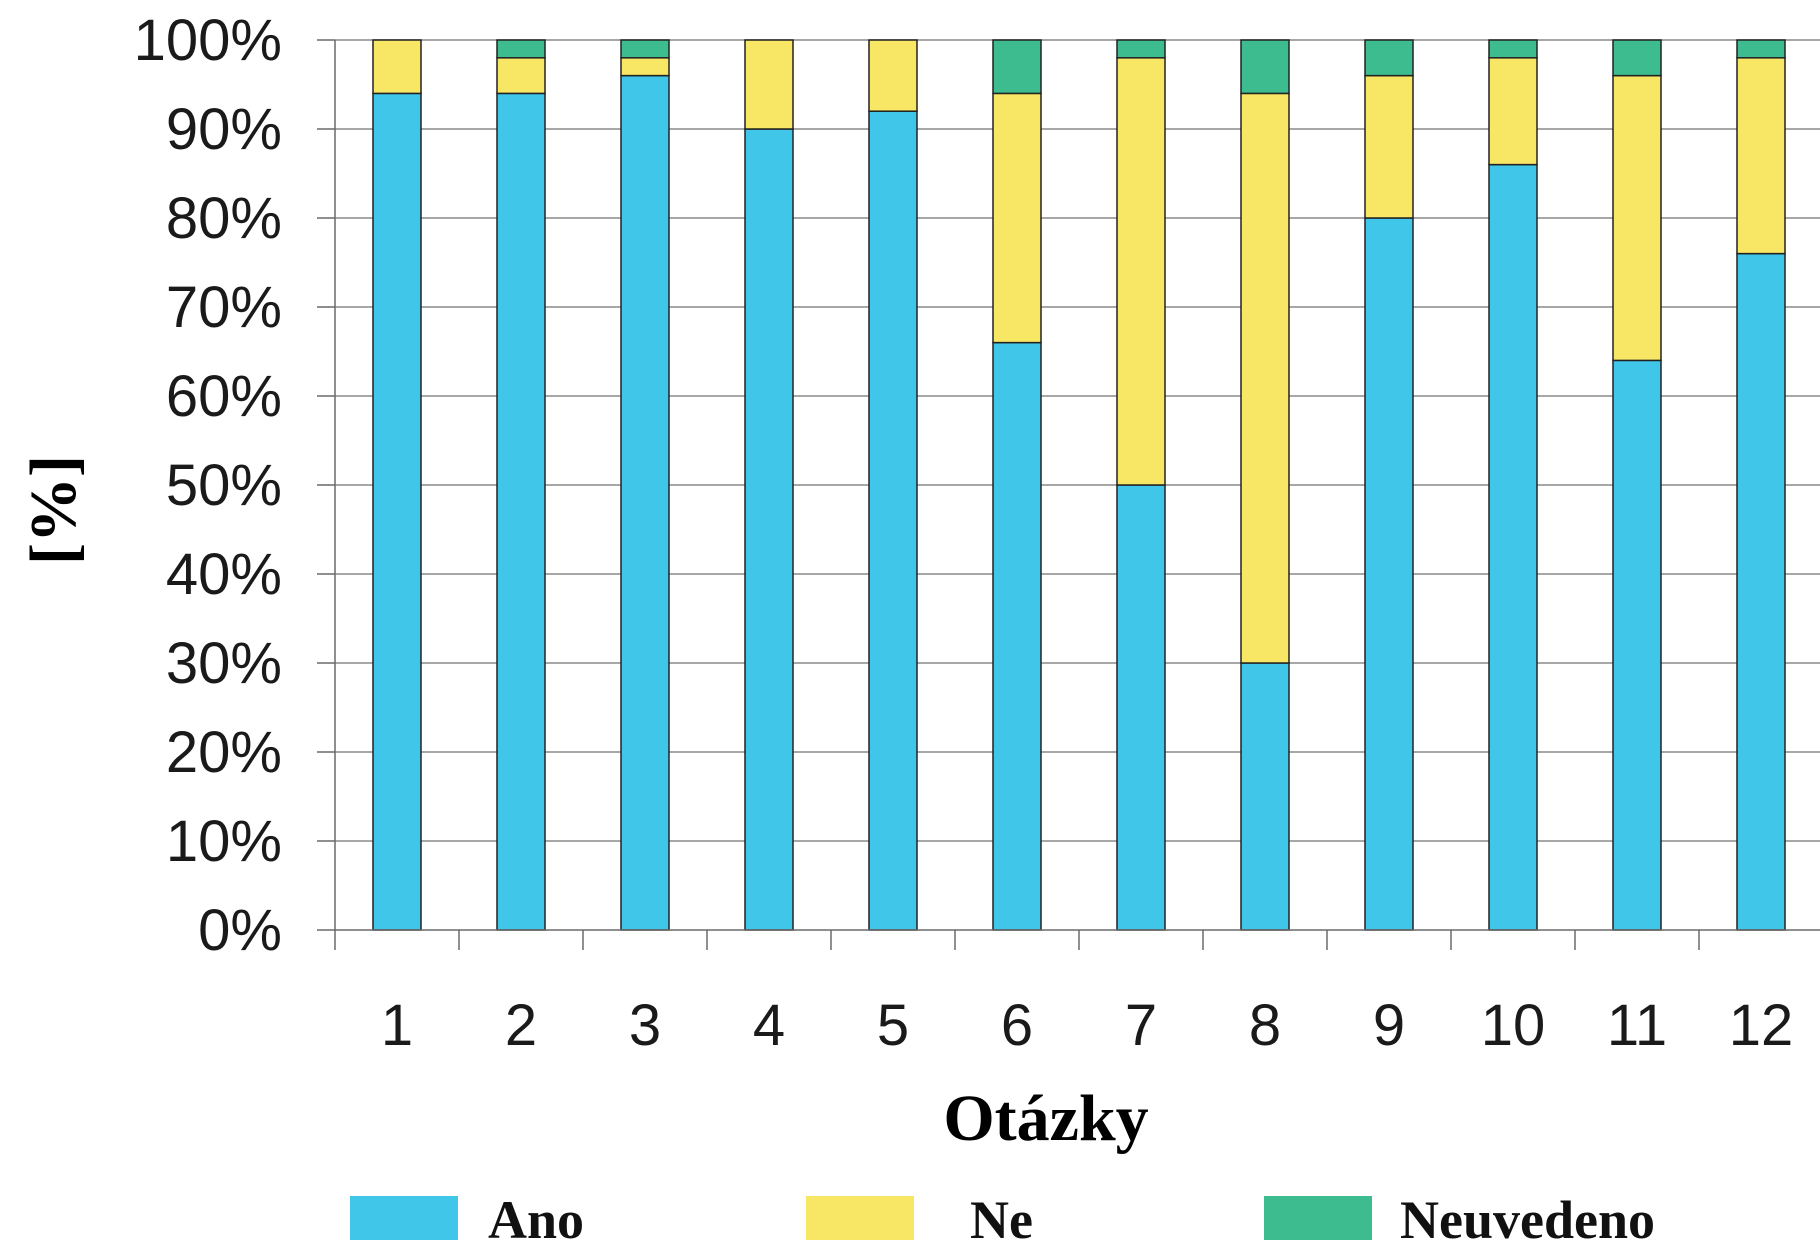  Describe the element at coordinates (1001, 1217) in the screenshot. I see `legend-label-ne: Ne` at that location.